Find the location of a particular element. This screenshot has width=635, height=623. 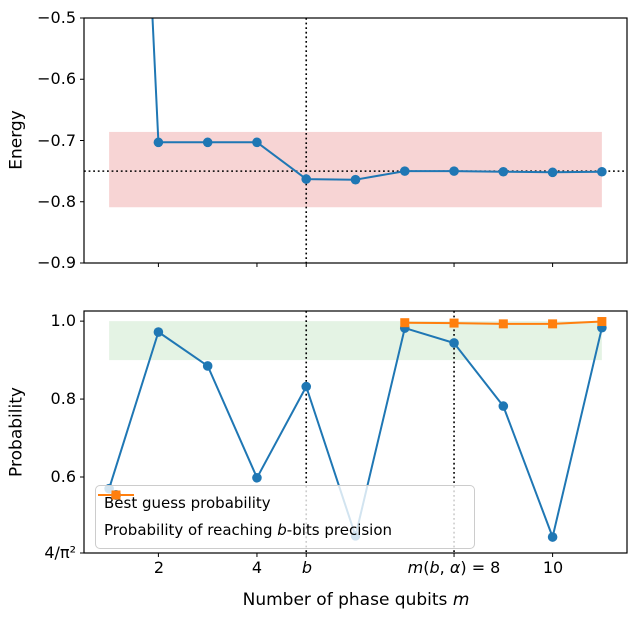

bottom-axis-ylabel: Probability is located at coordinates (16, 432).